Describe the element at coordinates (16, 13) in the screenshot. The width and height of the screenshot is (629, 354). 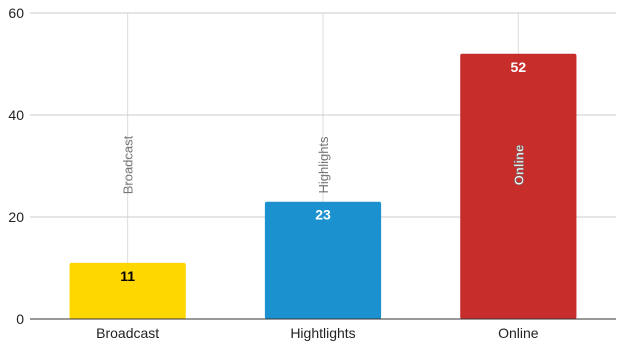
I see `y-tick-label: 60` at that location.